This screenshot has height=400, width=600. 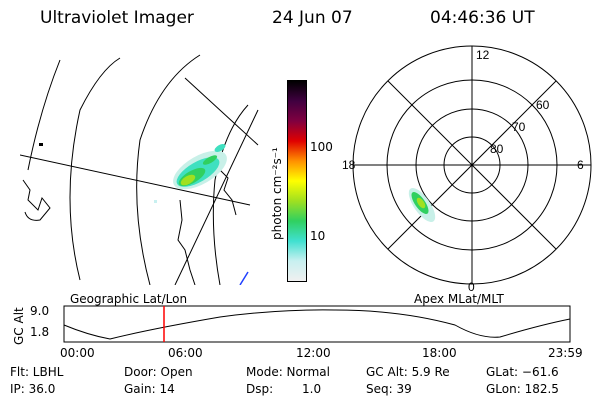 I want to click on date: 24 Jun 07, so click(x=312, y=18).